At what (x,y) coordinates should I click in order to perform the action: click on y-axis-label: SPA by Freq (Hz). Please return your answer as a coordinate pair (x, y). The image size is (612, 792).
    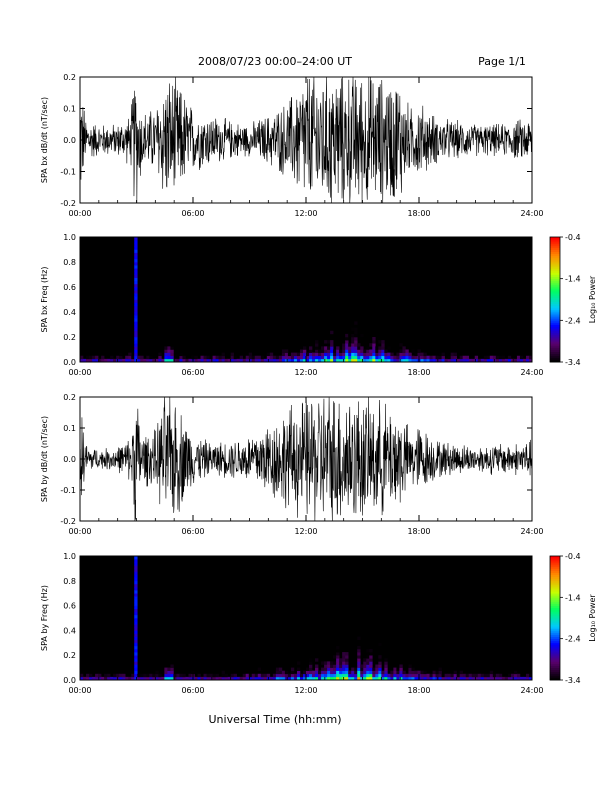
    Looking at the image, I should click on (44, 618).